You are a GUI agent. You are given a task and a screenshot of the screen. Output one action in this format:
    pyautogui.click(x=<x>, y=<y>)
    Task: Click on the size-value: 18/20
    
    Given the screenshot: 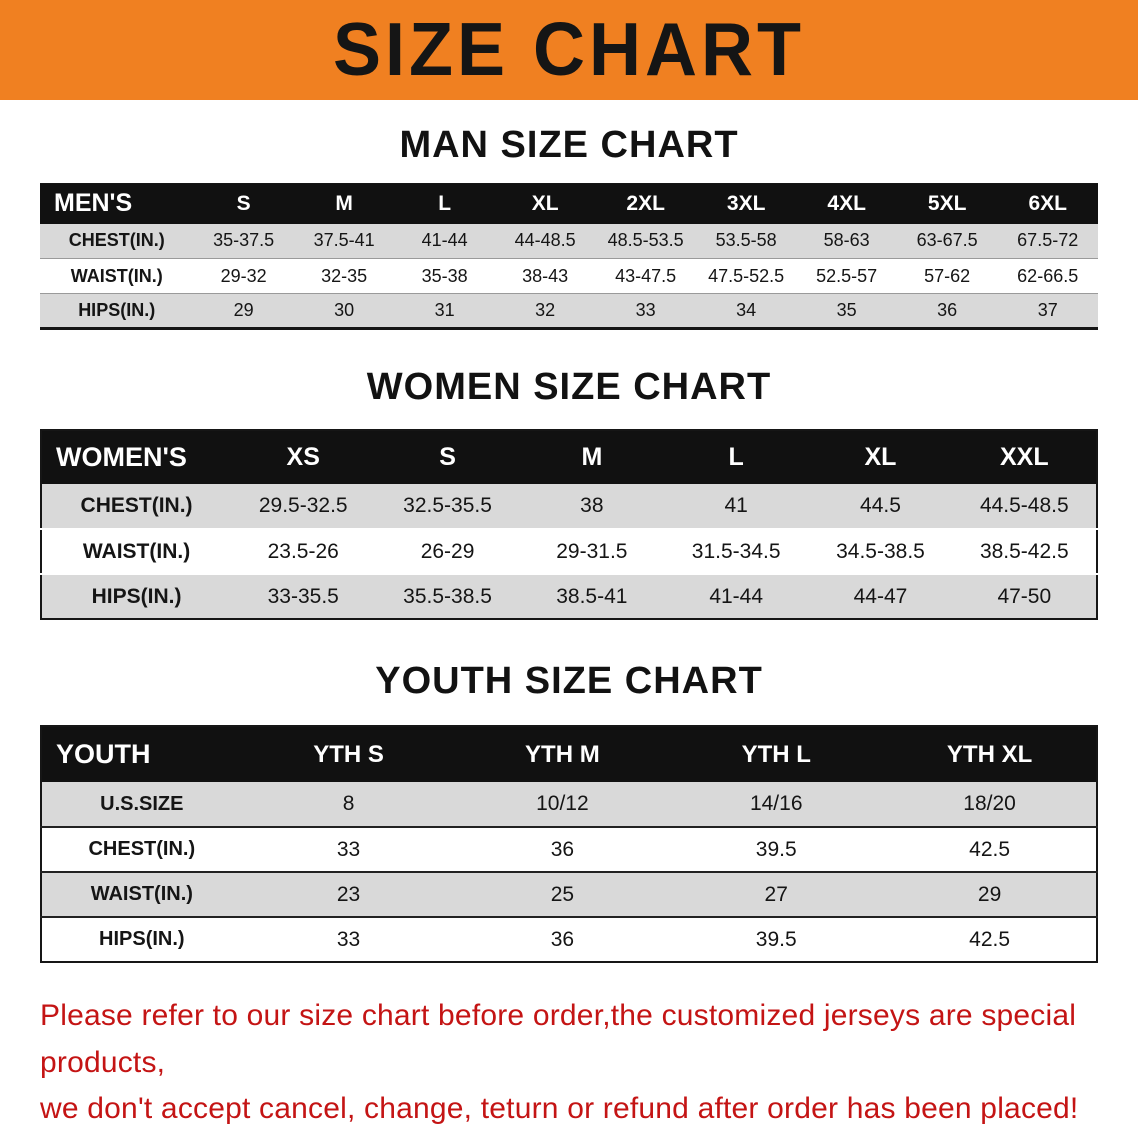 What is the action you would take?
    pyautogui.click(x=989, y=803)
    